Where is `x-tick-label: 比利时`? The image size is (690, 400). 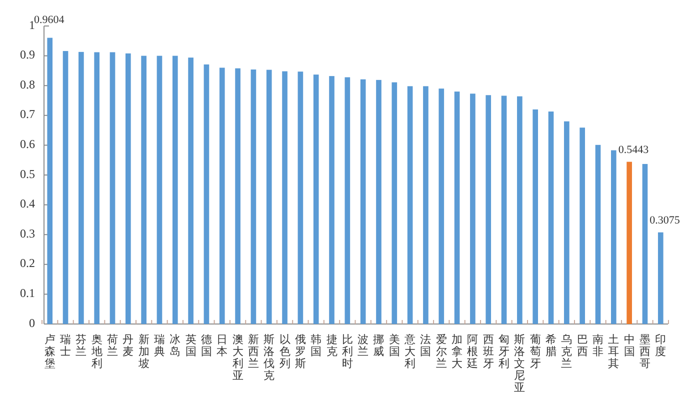 x-tick-label: 比利时 is located at coordinates (347, 351).